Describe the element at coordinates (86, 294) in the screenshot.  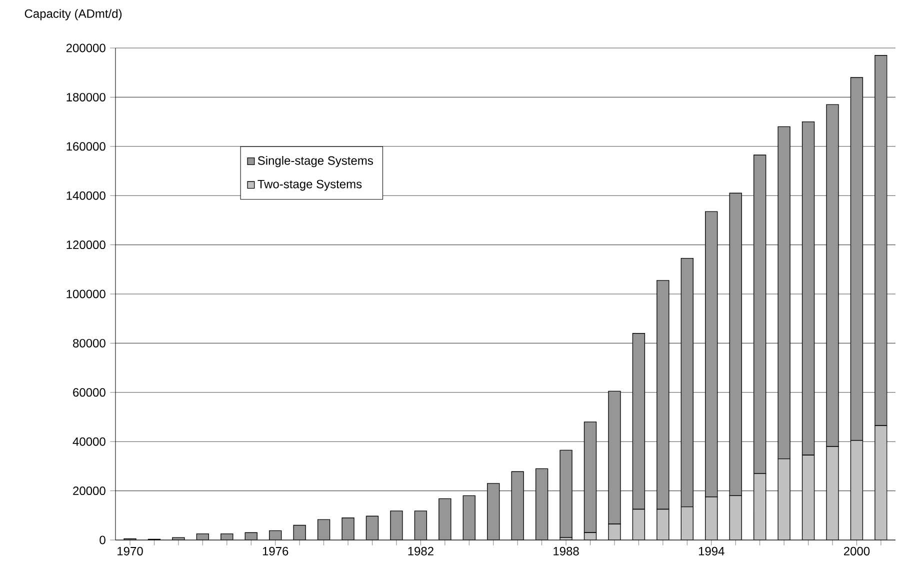
I see `y-tick-label: 100000` at that location.